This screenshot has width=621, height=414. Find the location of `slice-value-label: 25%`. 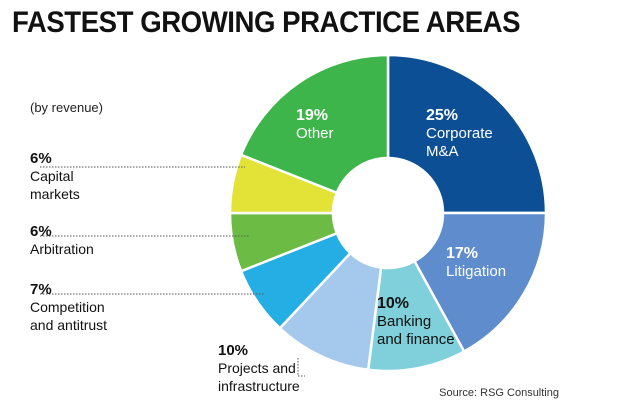

slice-value-label: 25% is located at coordinates (442, 115).